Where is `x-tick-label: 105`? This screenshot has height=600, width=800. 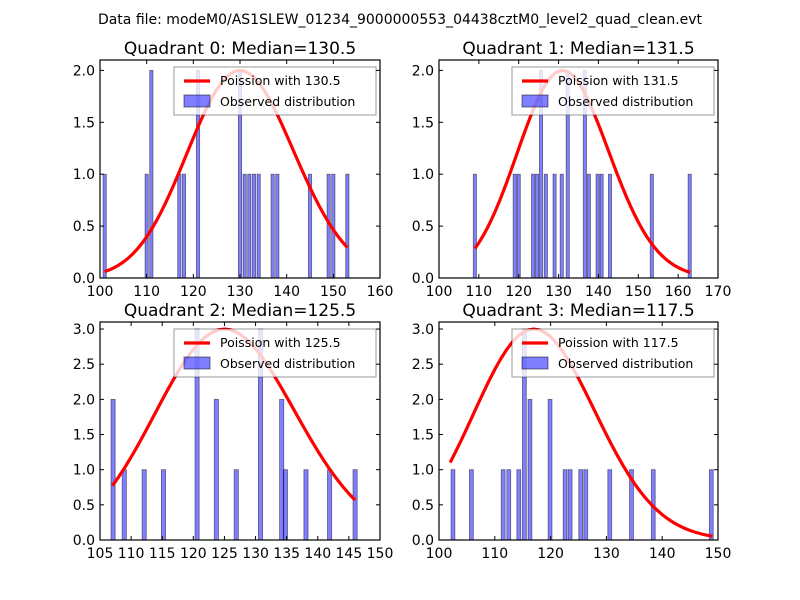
x-tick-label: 105 is located at coordinates (100, 554).